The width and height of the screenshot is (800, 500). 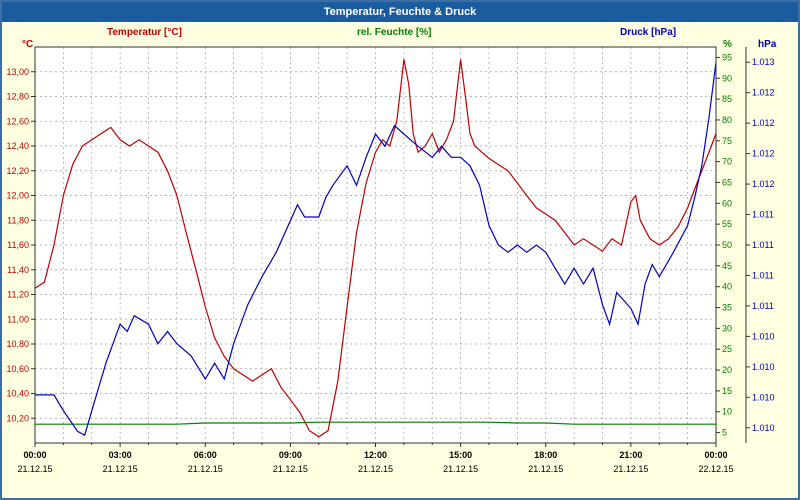 I want to click on svg-text: 55, so click(x=727, y=224).